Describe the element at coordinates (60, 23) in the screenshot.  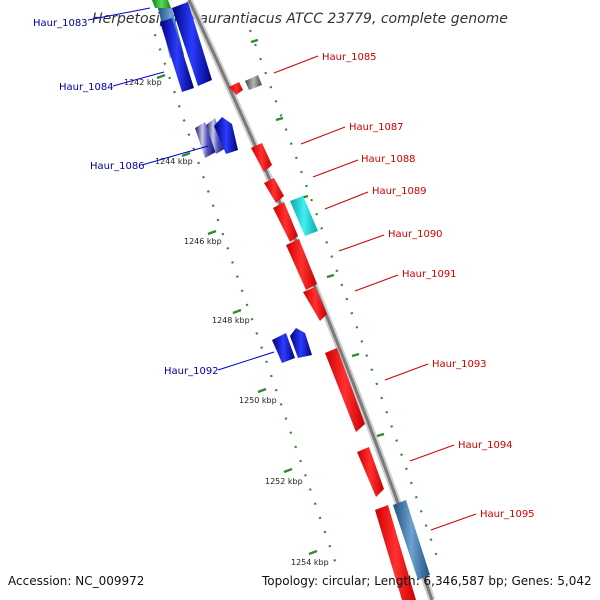
I see `gene-label-haur-1083: Haur_1083` at that location.